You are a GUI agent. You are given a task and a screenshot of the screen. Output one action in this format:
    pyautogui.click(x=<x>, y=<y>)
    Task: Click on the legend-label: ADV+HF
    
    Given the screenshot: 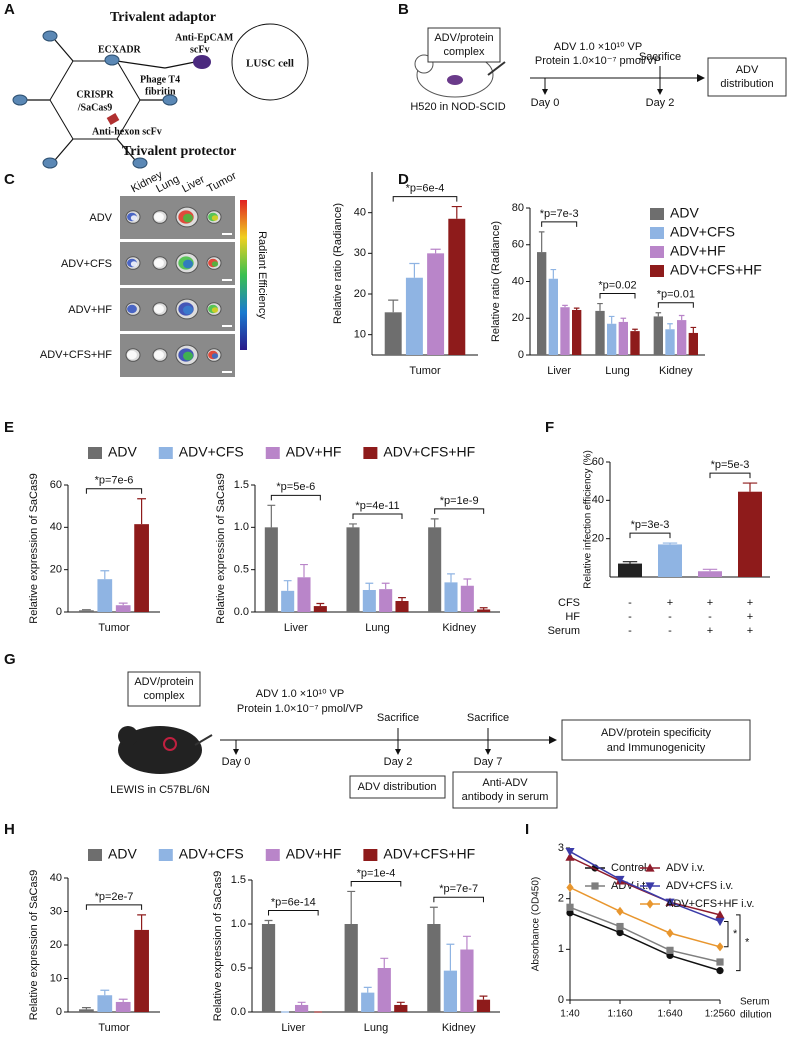 What is the action you would take?
    pyautogui.click(x=314, y=452)
    